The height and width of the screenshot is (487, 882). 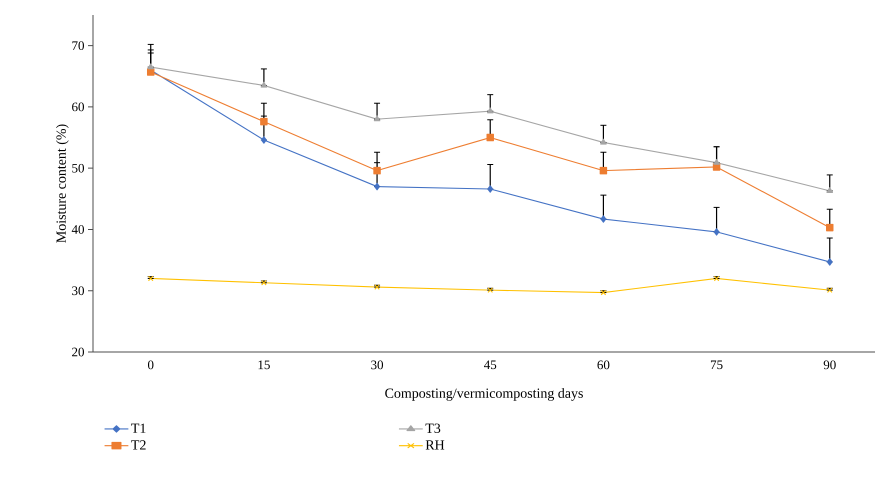 What do you see at coordinates (603, 365) in the screenshot?
I see `x-tick-label: 60` at bounding box center [603, 365].